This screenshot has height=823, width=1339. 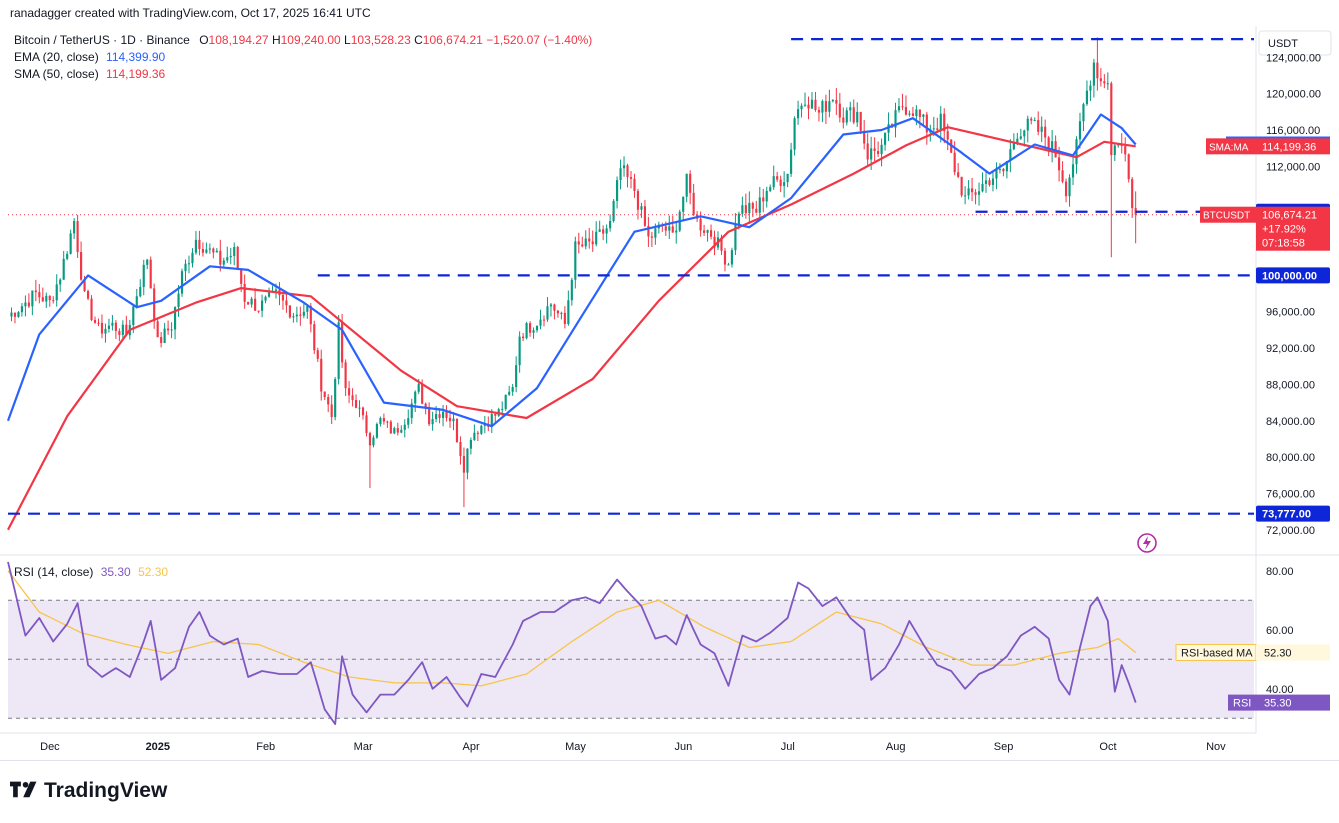 I want to click on price-axis-unit-box, so click(x=1295, y=43).